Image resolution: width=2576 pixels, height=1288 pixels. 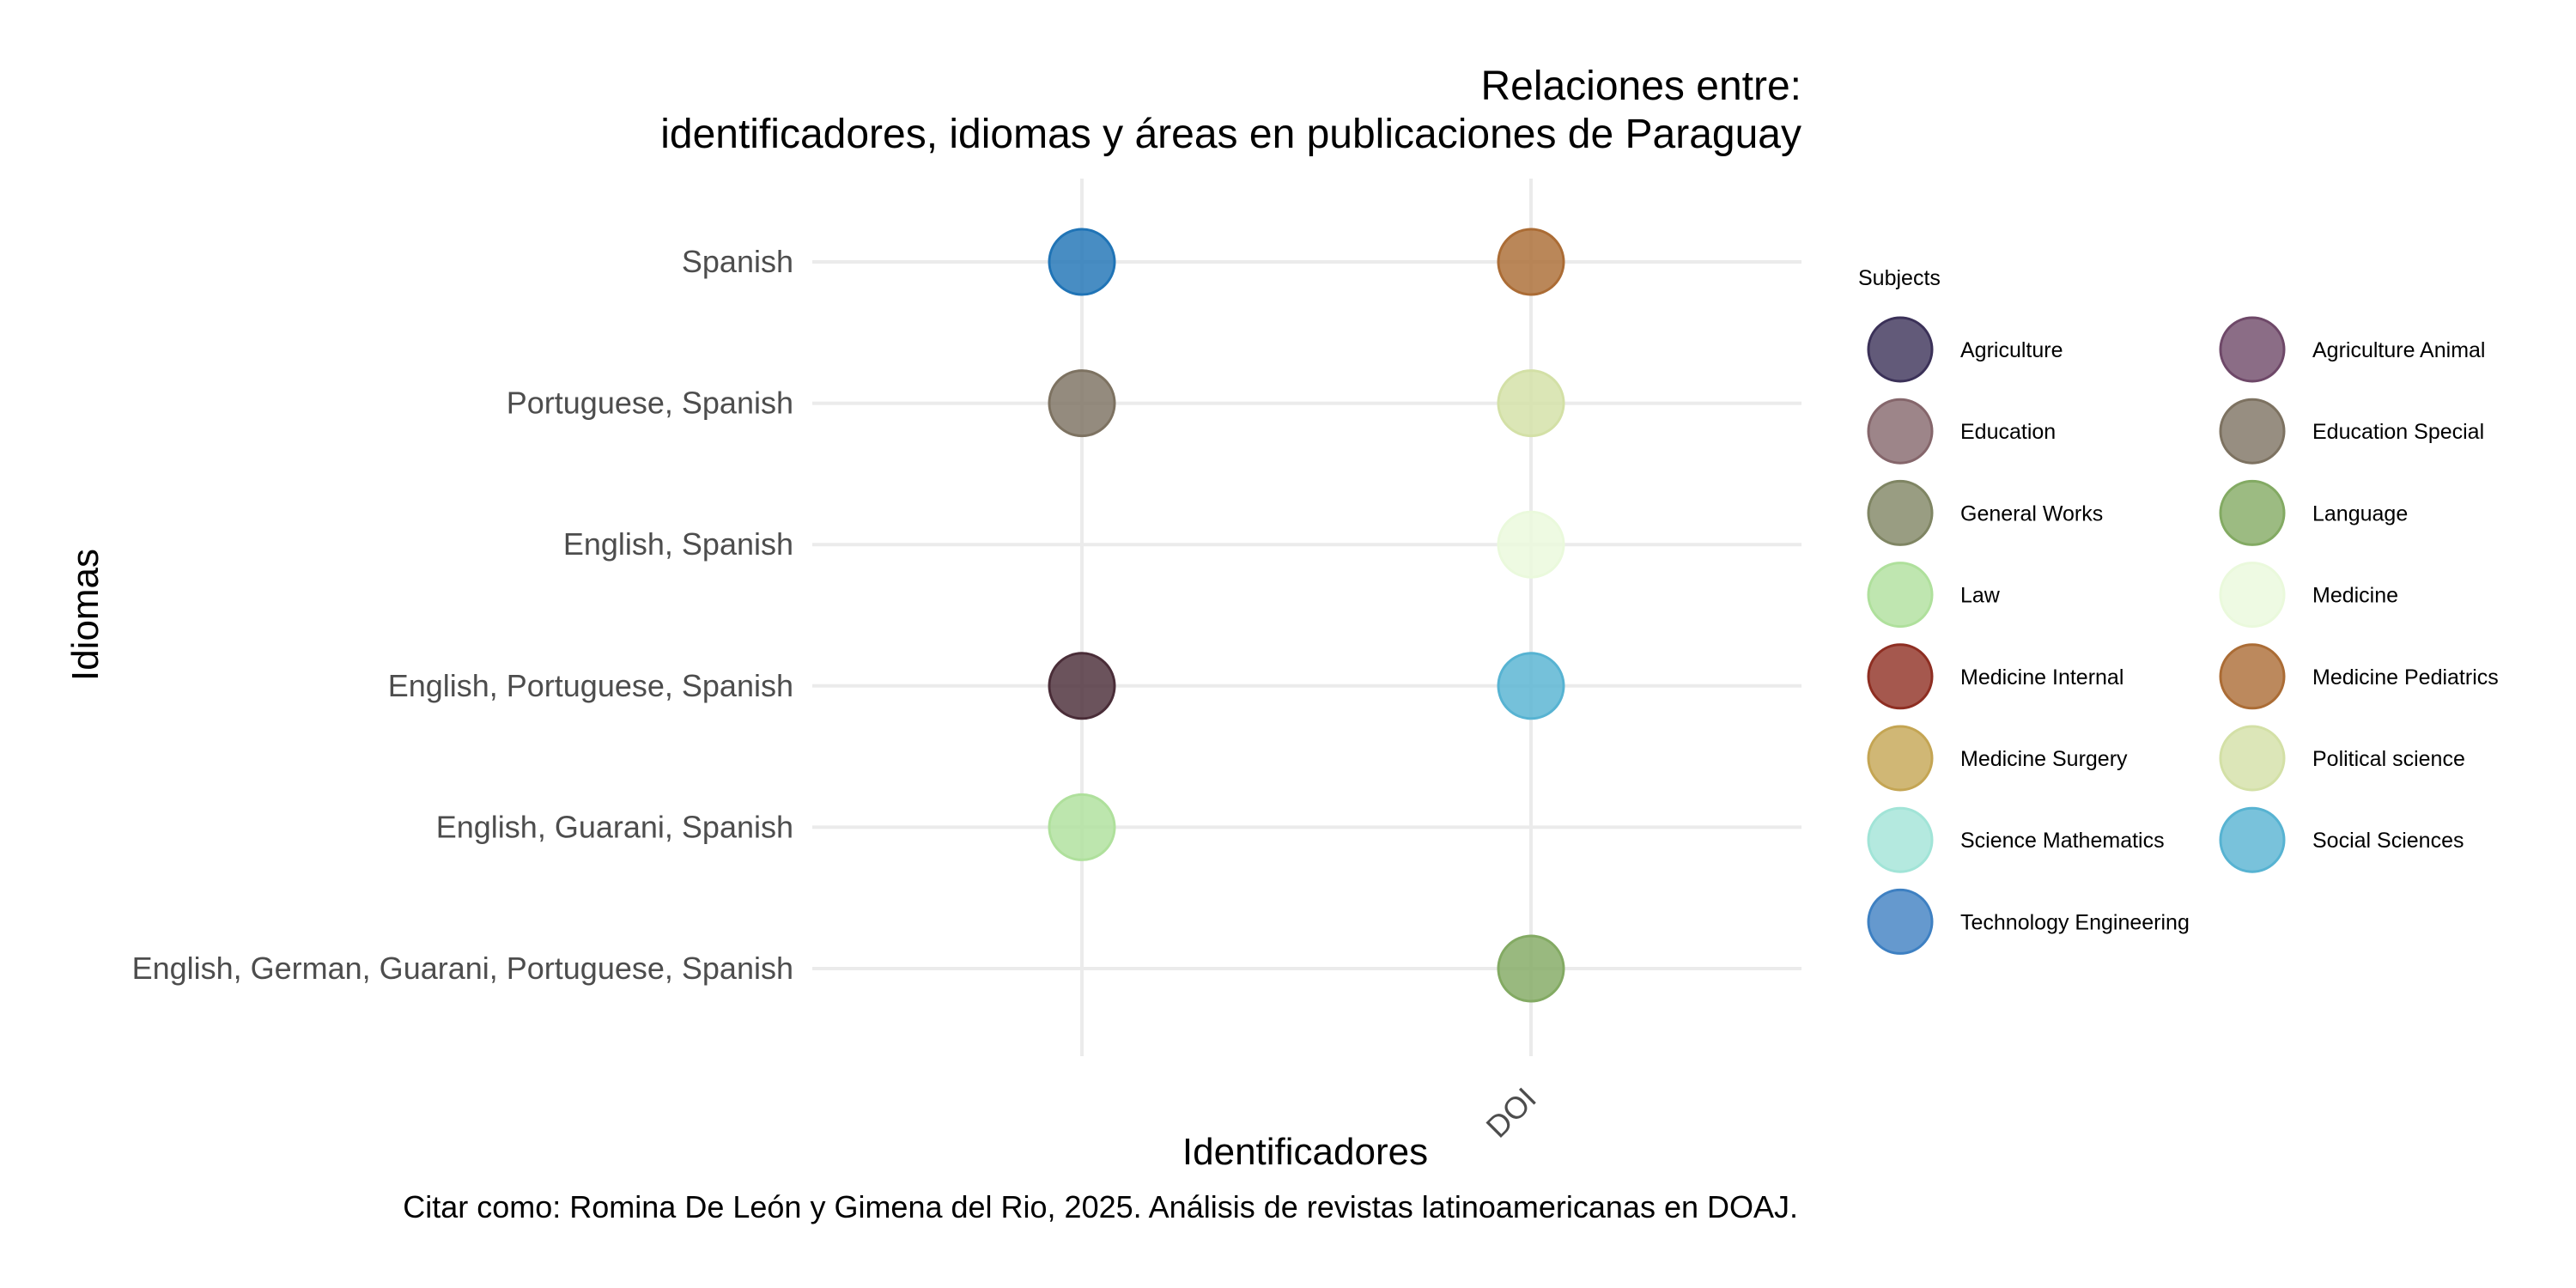 What do you see at coordinates (1305, 1152) in the screenshot?
I see `x-axis-title: Identificadores` at bounding box center [1305, 1152].